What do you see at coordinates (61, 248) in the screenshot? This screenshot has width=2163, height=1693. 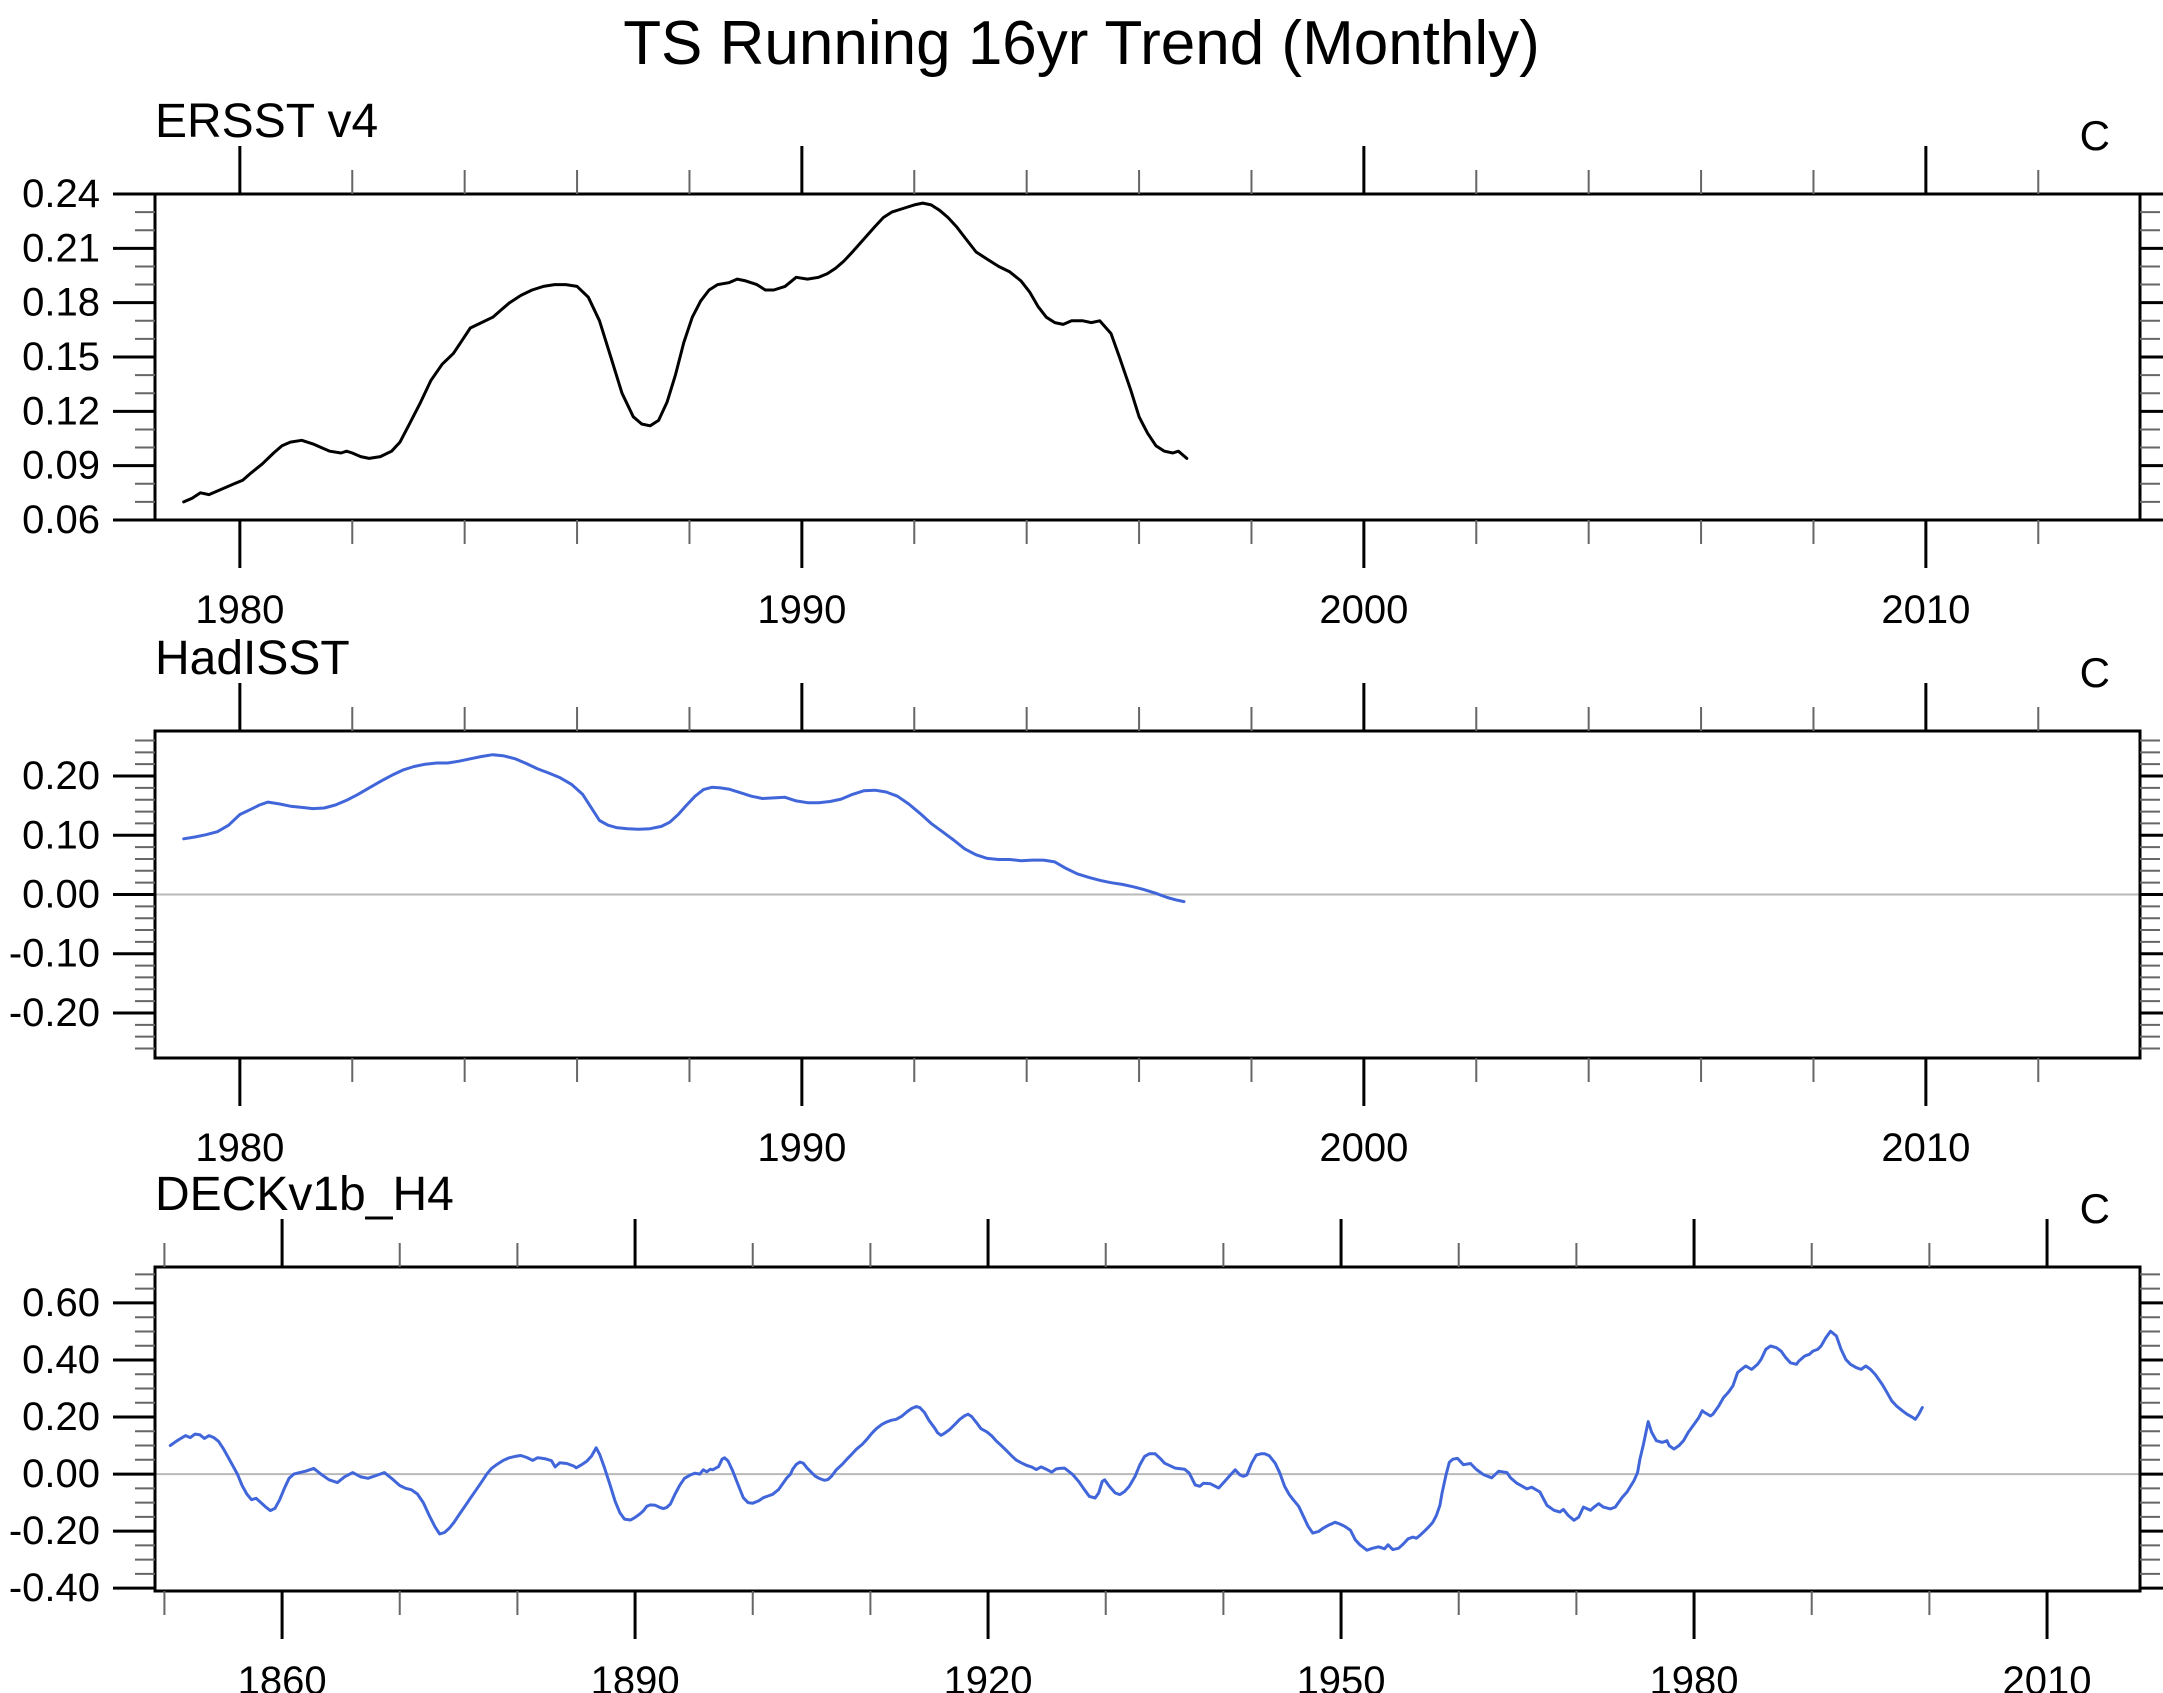 I see `y-tick-label: 0.21` at bounding box center [61, 248].